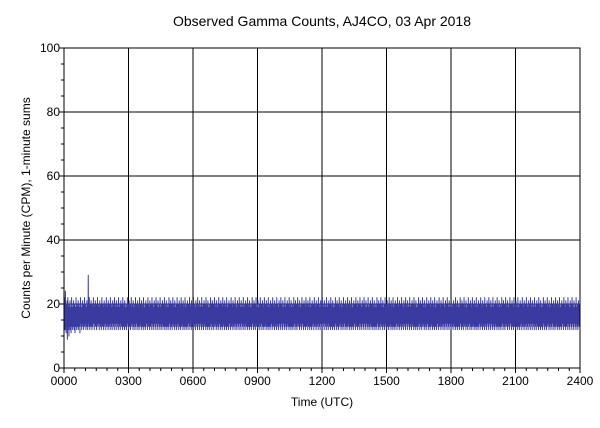 The width and height of the screenshot is (600, 428). I want to click on x-tick-label: 0000, so click(64, 381).